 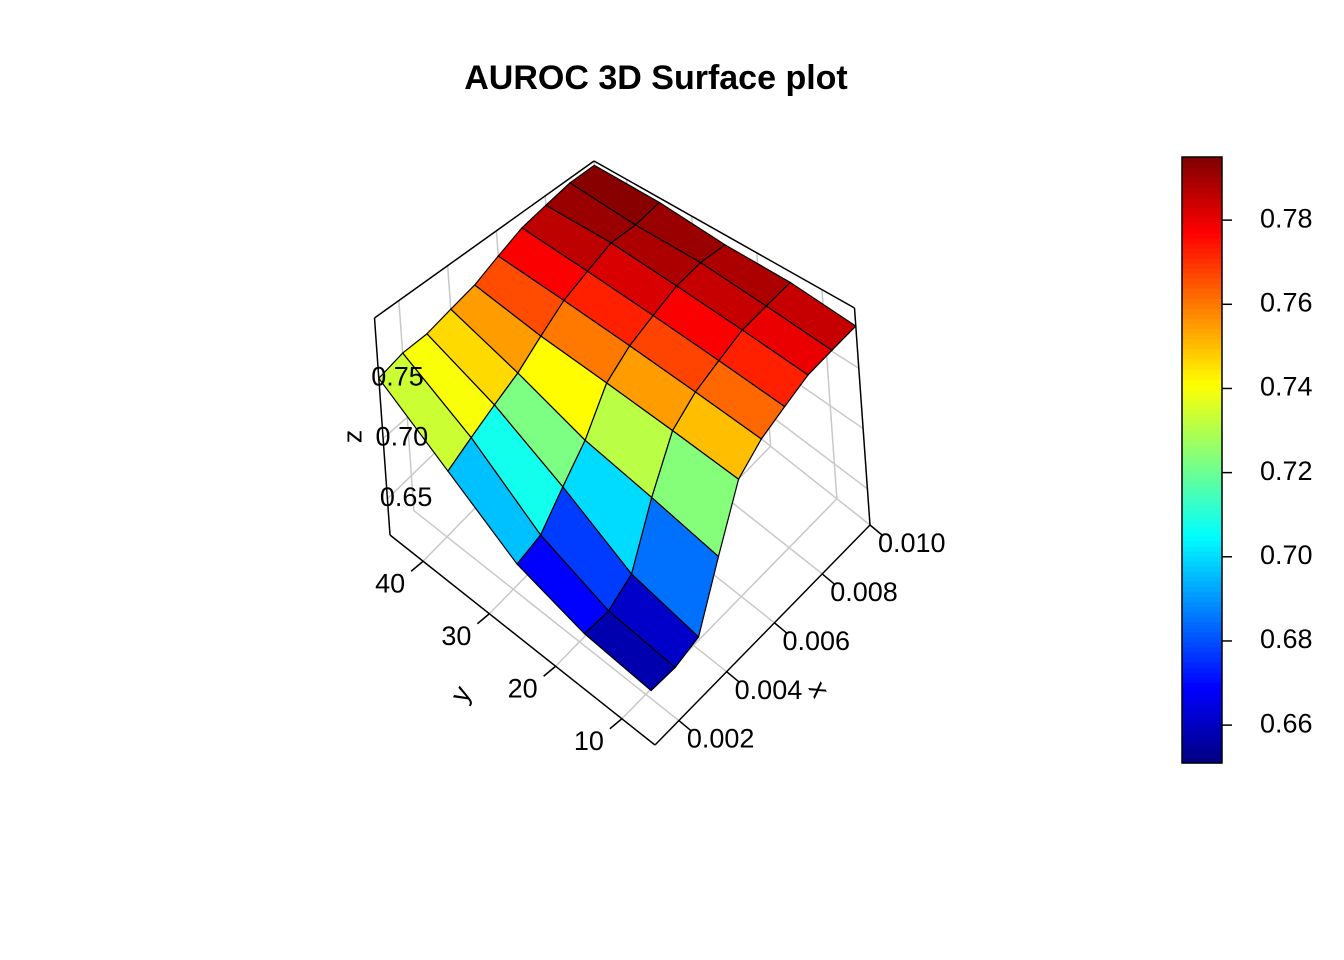 What do you see at coordinates (1286, 387) in the screenshot?
I see `colorbar-tick-label: 0.74` at bounding box center [1286, 387].